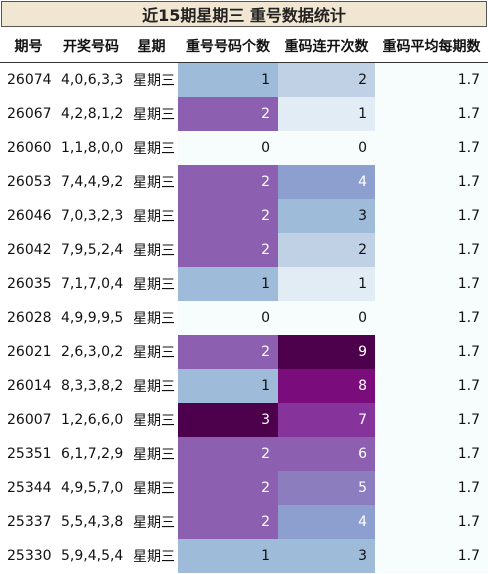 The height and width of the screenshot is (574, 488). I want to click on table-row: 26053 7,4,4,9,2 星期三 2 4 1.7, so click(244, 182).